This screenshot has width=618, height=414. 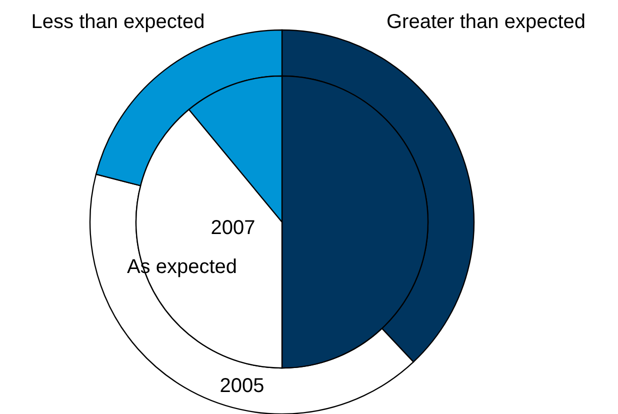 What do you see at coordinates (233, 228) in the screenshot?
I see `slice-label: 2007` at bounding box center [233, 228].